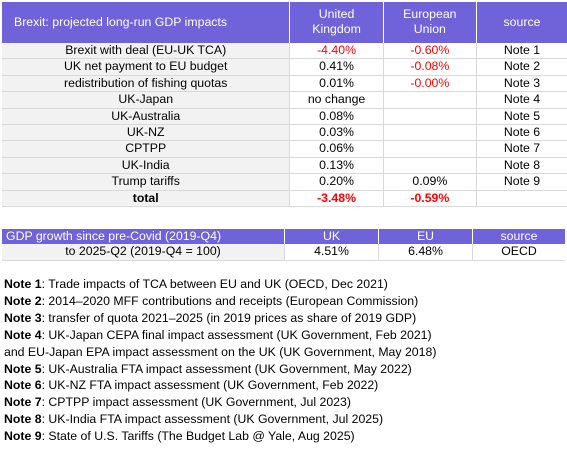 The height and width of the screenshot is (460, 567). I want to click on uk-value: 0.08%, so click(336, 117).